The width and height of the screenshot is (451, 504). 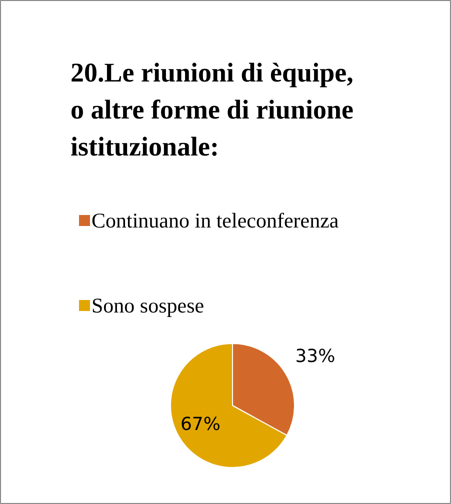 What do you see at coordinates (200, 424) in the screenshot?
I see `data-label: 67%` at bounding box center [200, 424].